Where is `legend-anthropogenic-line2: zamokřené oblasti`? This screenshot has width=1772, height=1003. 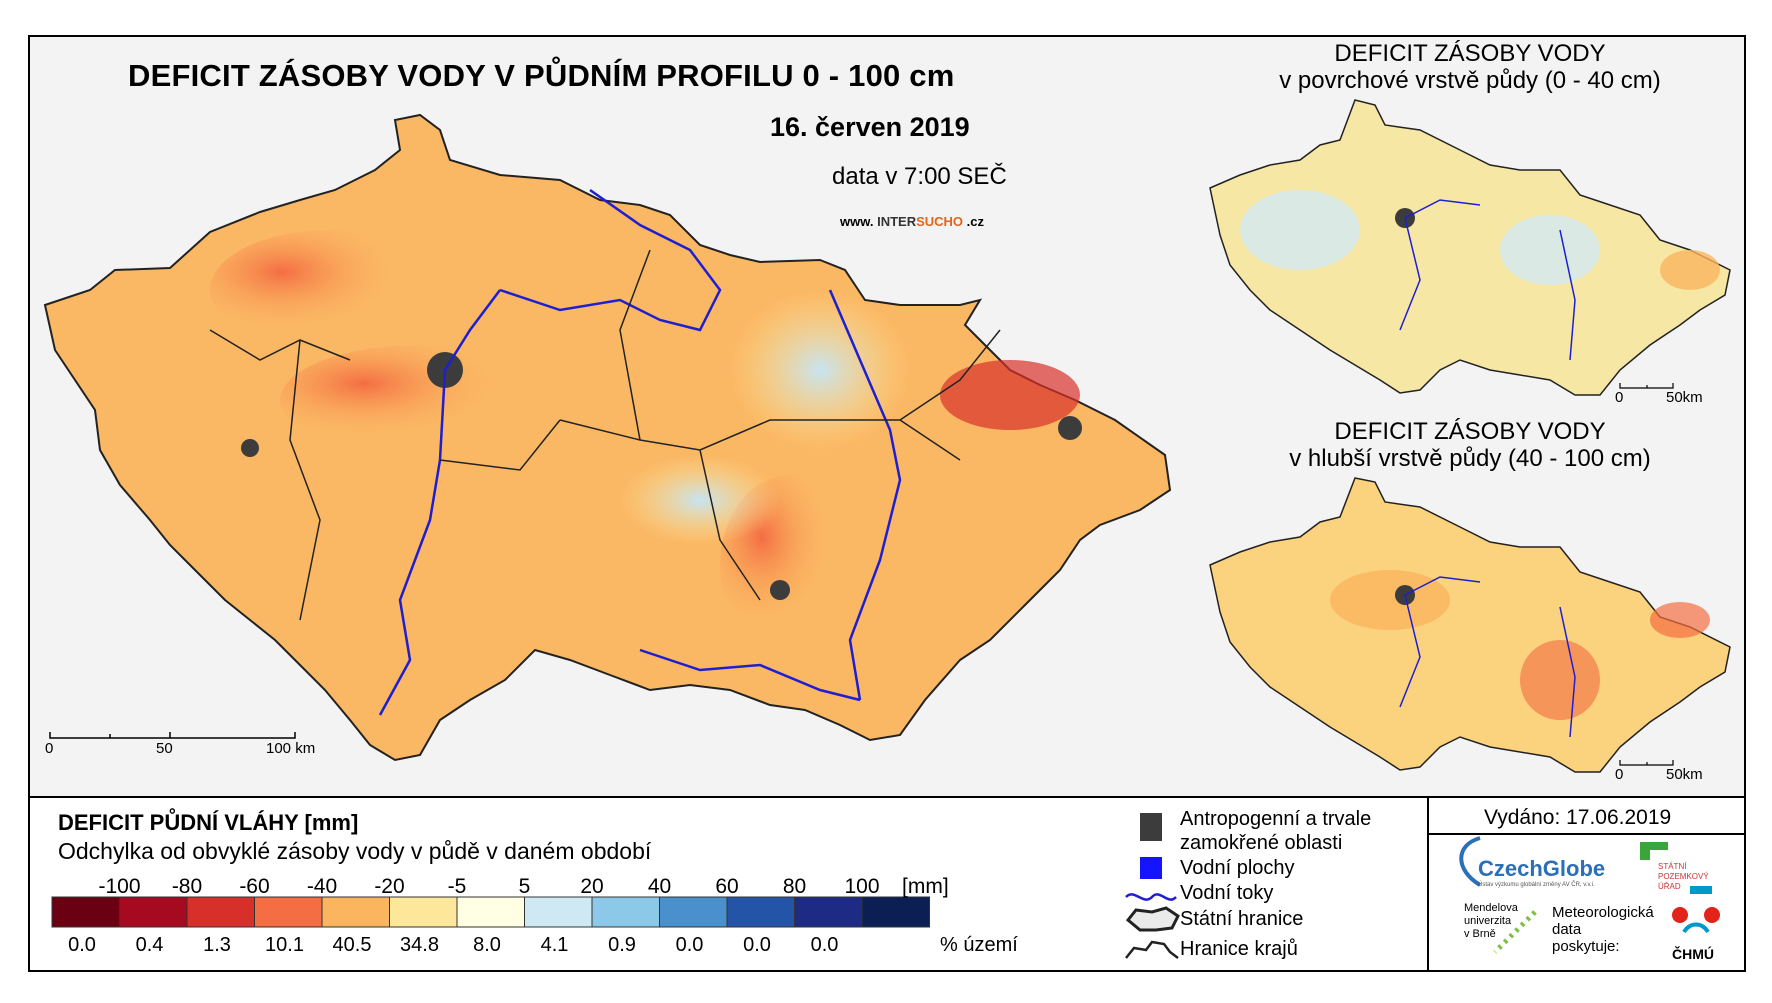
legend-anthropogenic-line2: zamokřené oblasti is located at coordinates (1261, 843).